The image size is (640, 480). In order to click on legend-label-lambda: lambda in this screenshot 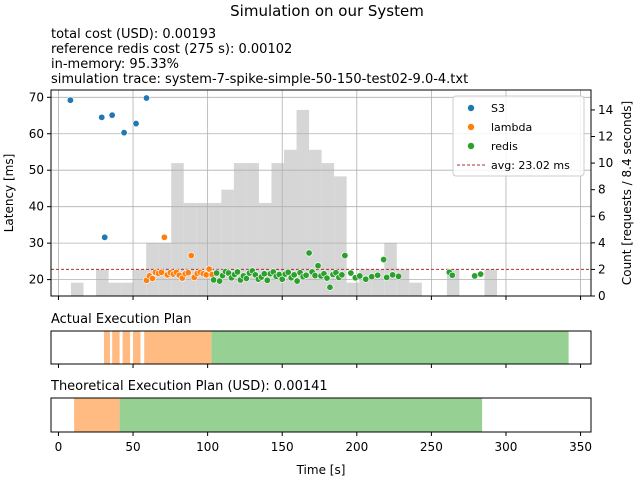, I will do `click(511, 127)`.